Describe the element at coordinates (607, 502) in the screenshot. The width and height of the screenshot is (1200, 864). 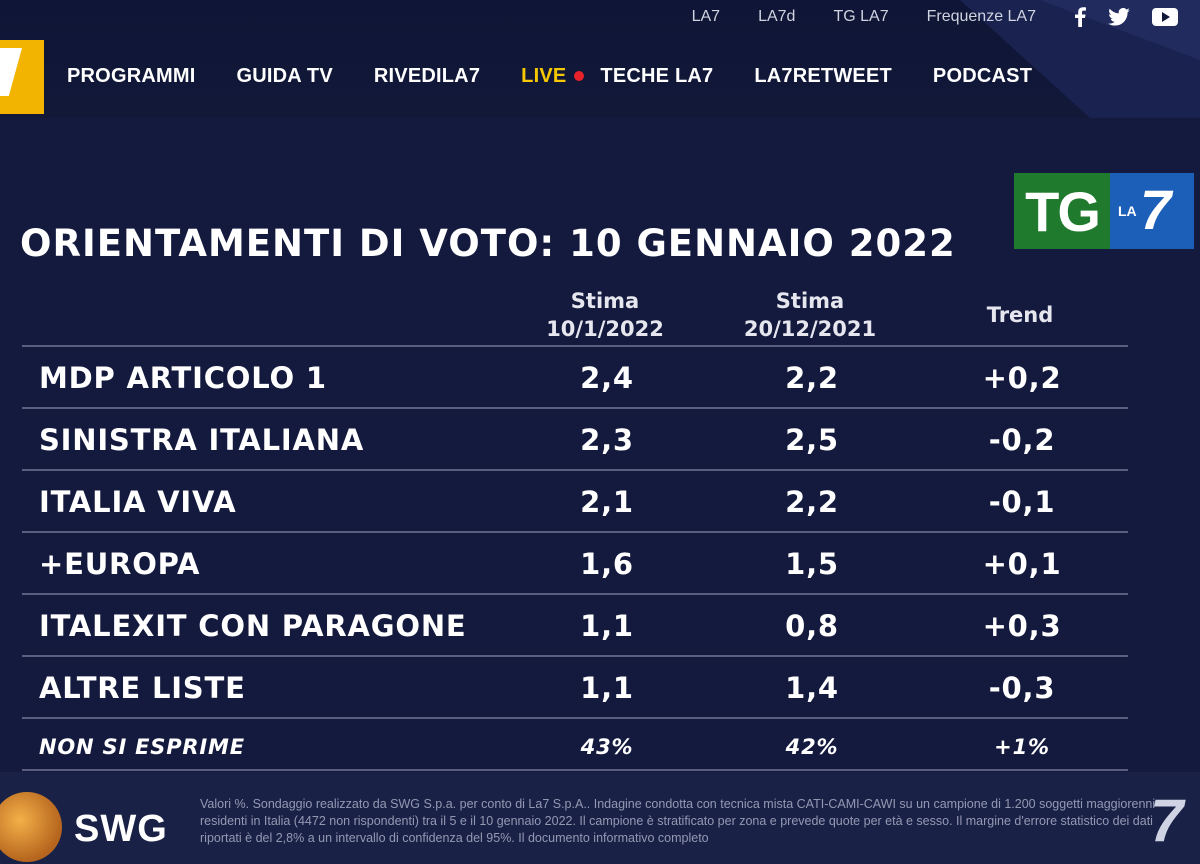
I see `estimate-current: 2,1` at that location.